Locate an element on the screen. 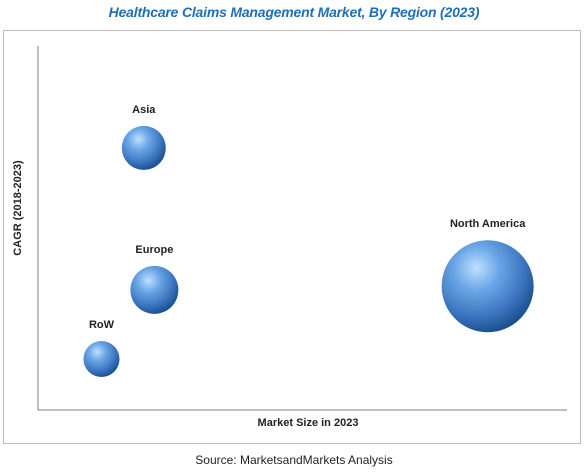  bubble-label-row: RoW is located at coordinates (102, 325).